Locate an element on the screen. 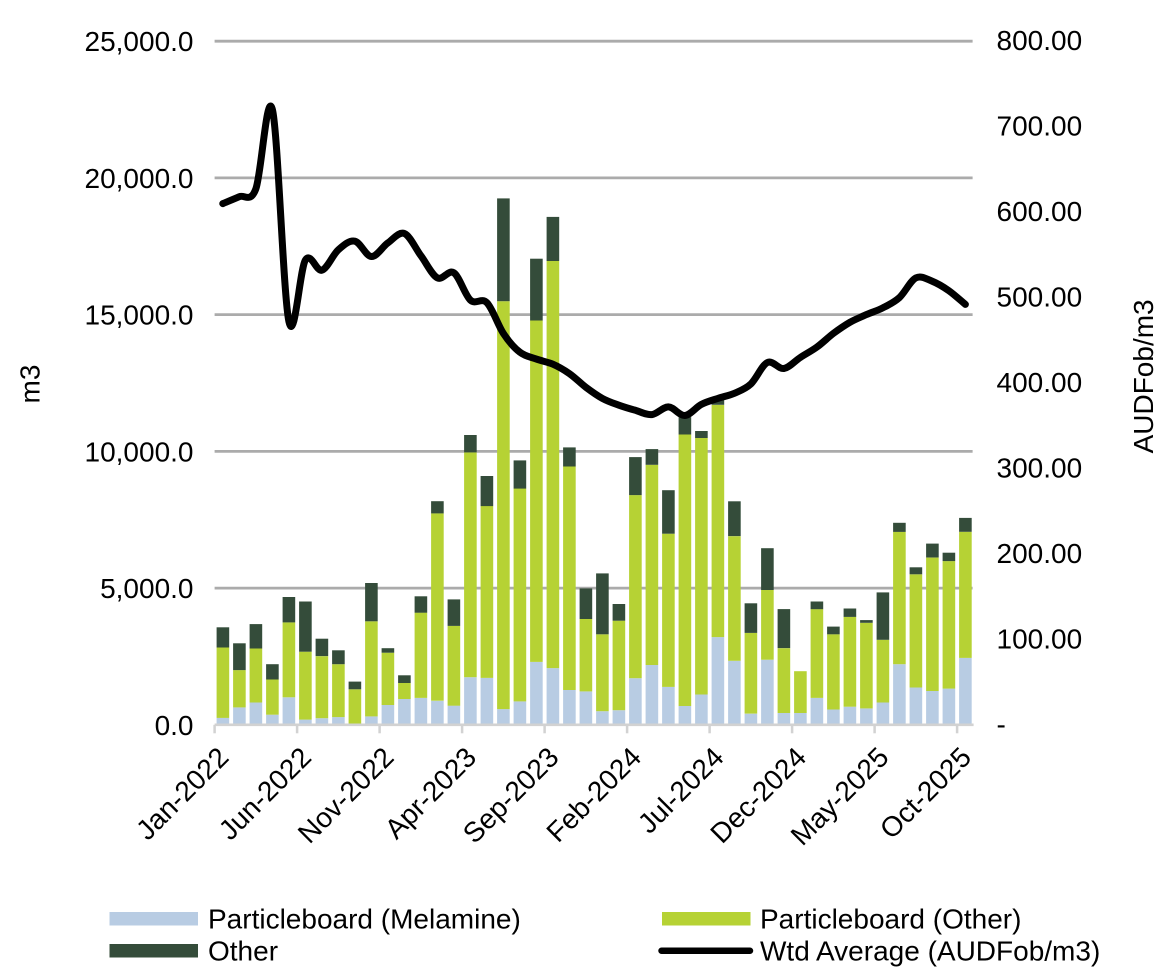 This screenshot has width=1169, height=979. svg-text: 500.00 is located at coordinates (1040, 297).